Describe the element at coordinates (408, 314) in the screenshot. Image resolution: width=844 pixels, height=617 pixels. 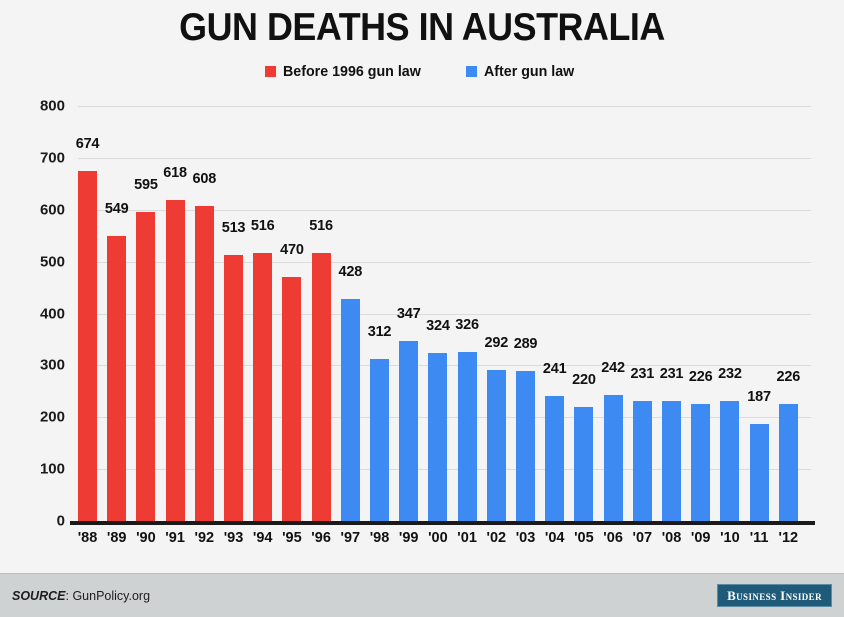
I see `bar-value-label: 347` at that location.